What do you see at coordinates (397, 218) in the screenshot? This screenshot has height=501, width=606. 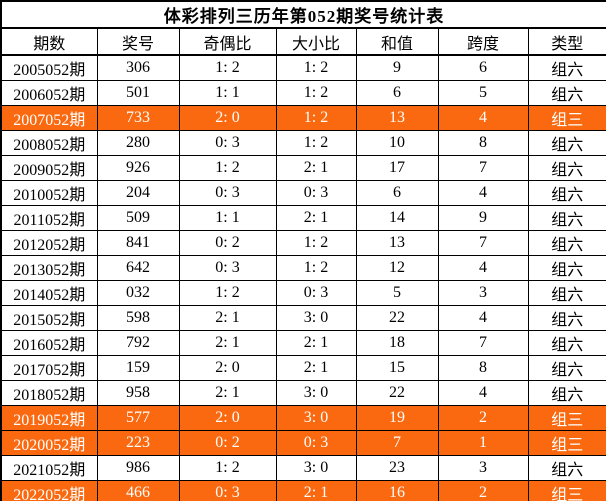 I see `cell-sum: 14` at bounding box center [397, 218].